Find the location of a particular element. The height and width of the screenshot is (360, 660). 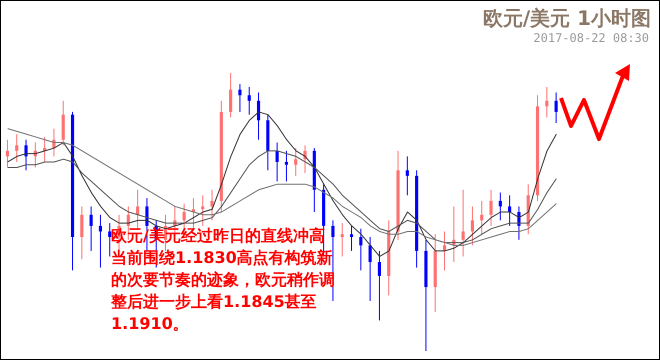

text: 2017-08-22 08:30 is located at coordinates (591, 38).